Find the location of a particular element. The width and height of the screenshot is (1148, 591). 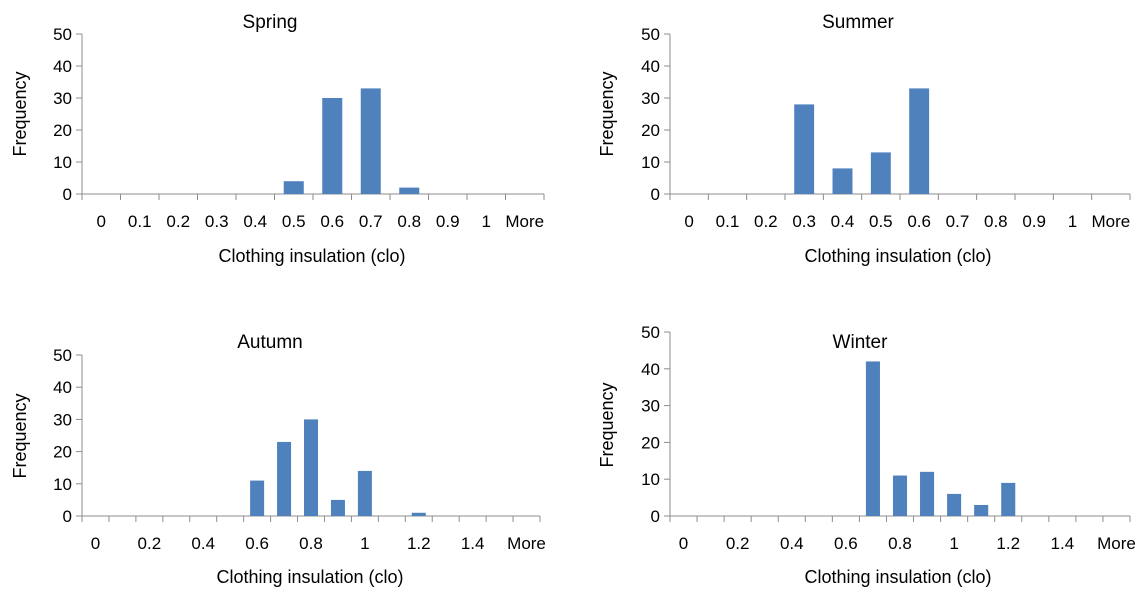

chart-title: Autumn is located at coordinates (269, 342).